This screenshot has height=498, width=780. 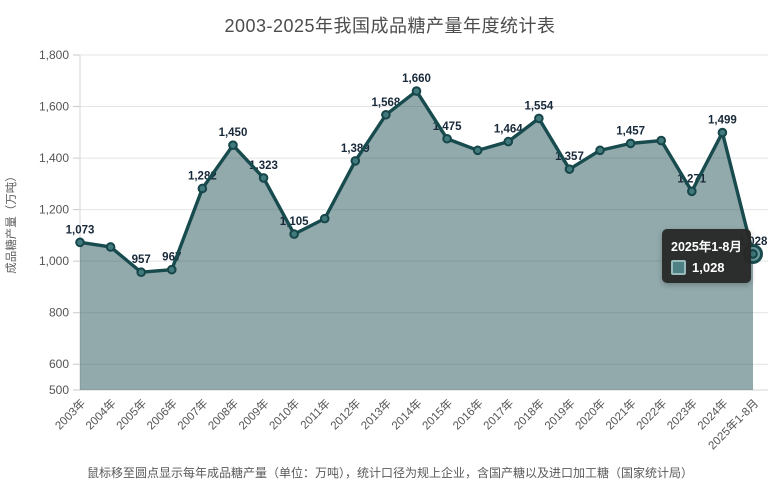 I want to click on x-tick-label: 2011年, so click(x=315, y=414).